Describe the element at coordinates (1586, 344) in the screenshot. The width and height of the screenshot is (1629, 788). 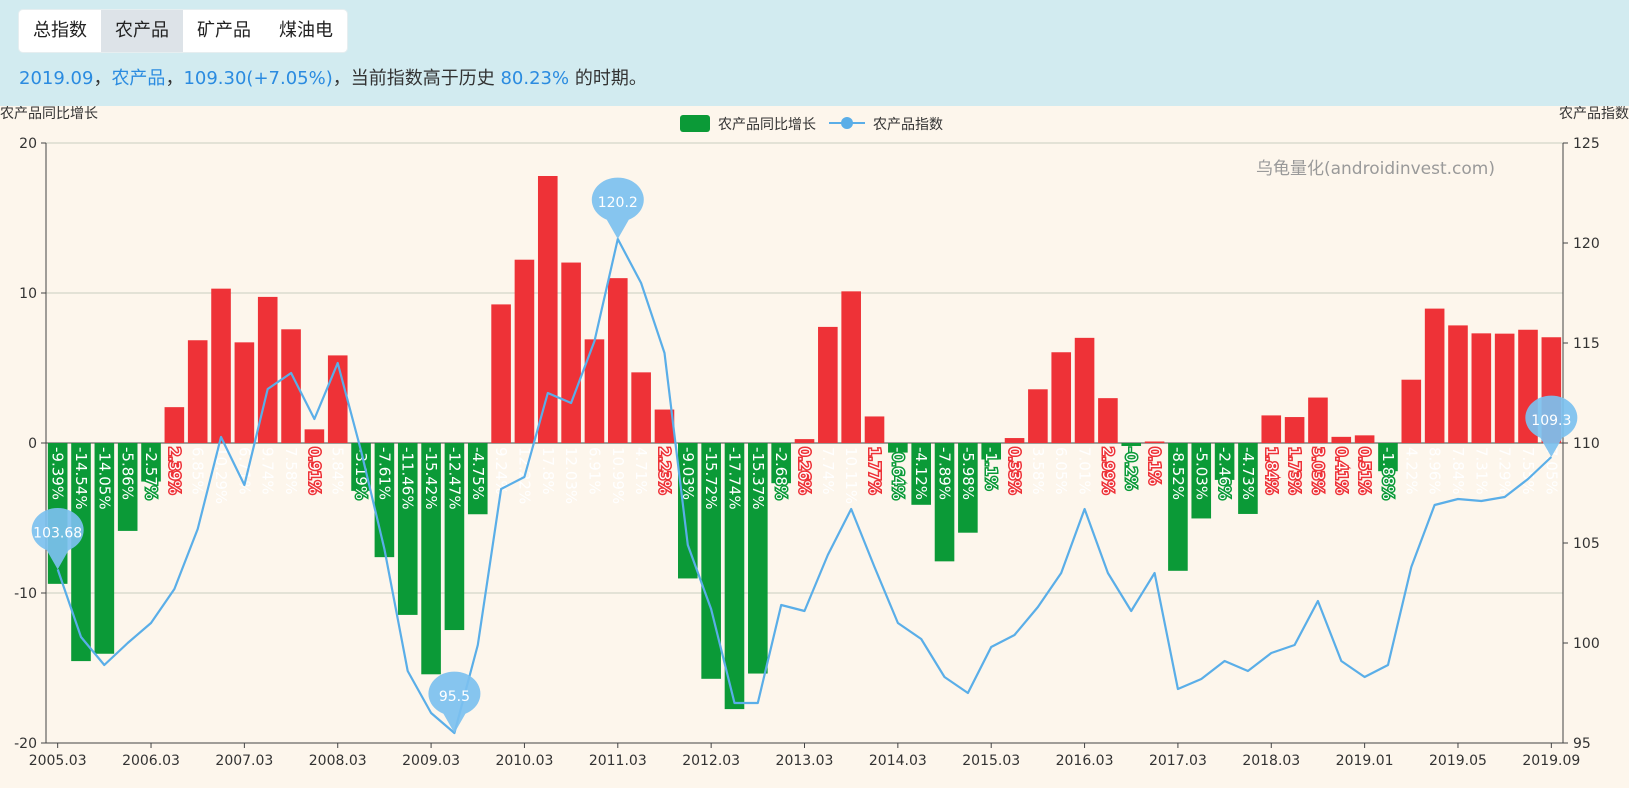
I see `right-tick-label: 115` at that location.